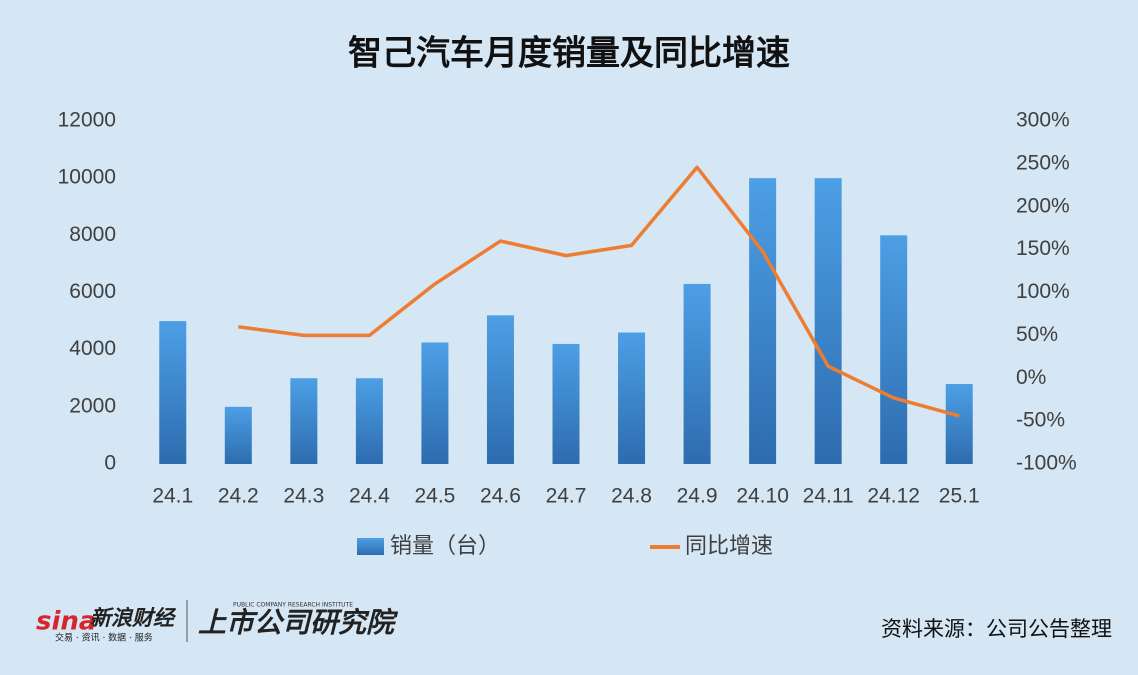 This screenshot has width=1138, height=675. What do you see at coordinates (92, 234) in the screenshot?
I see `y-tick-label: 8000` at bounding box center [92, 234].